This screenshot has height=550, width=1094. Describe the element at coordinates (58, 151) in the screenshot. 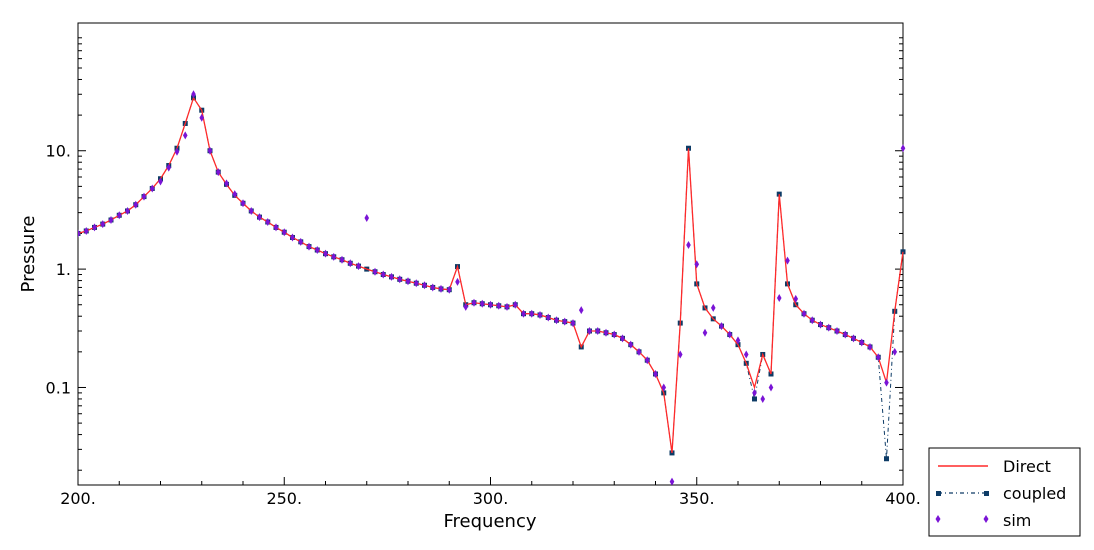

I see `y-tick-label: 10.` at that location.